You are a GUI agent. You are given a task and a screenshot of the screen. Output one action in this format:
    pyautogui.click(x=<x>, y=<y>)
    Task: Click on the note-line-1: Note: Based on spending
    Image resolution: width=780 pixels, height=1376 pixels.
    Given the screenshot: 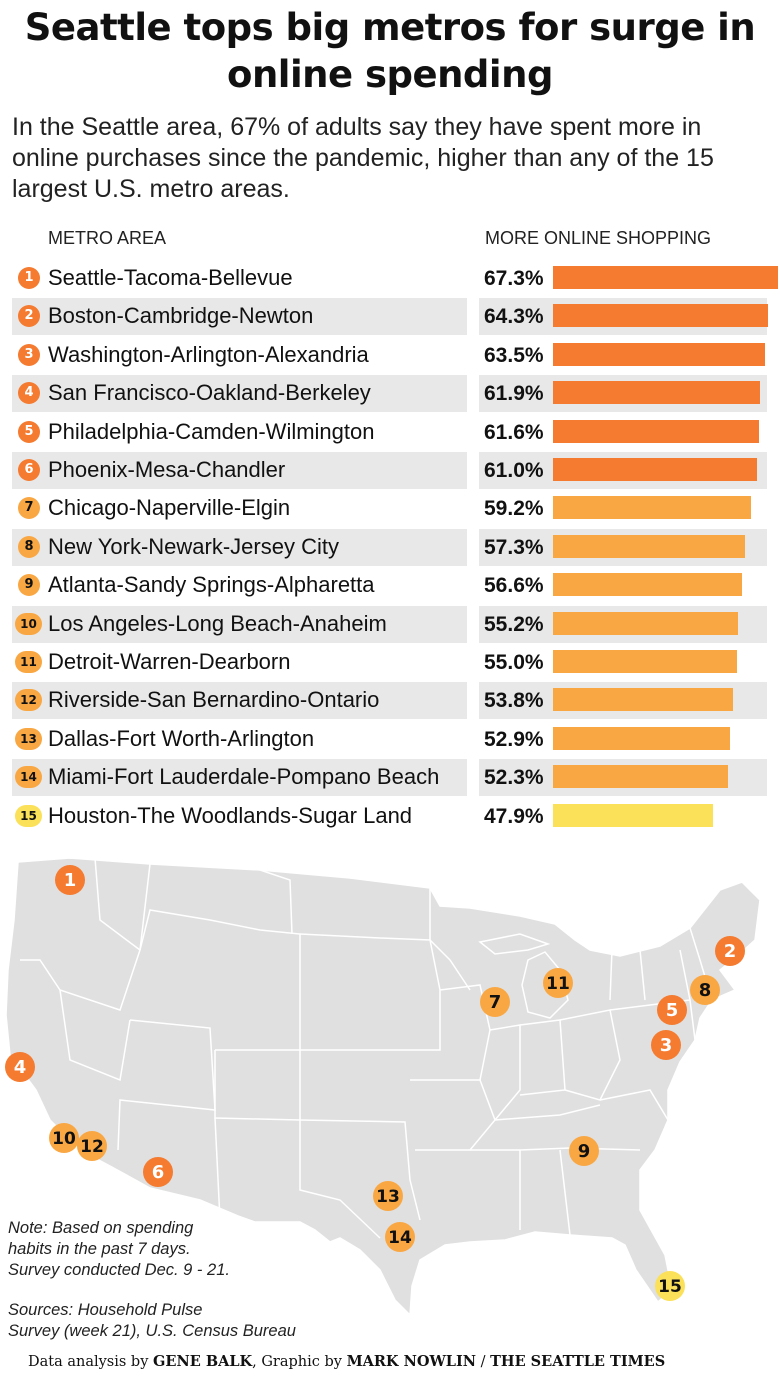 What is the action you would take?
    pyautogui.click(x=101, y=1228)
    